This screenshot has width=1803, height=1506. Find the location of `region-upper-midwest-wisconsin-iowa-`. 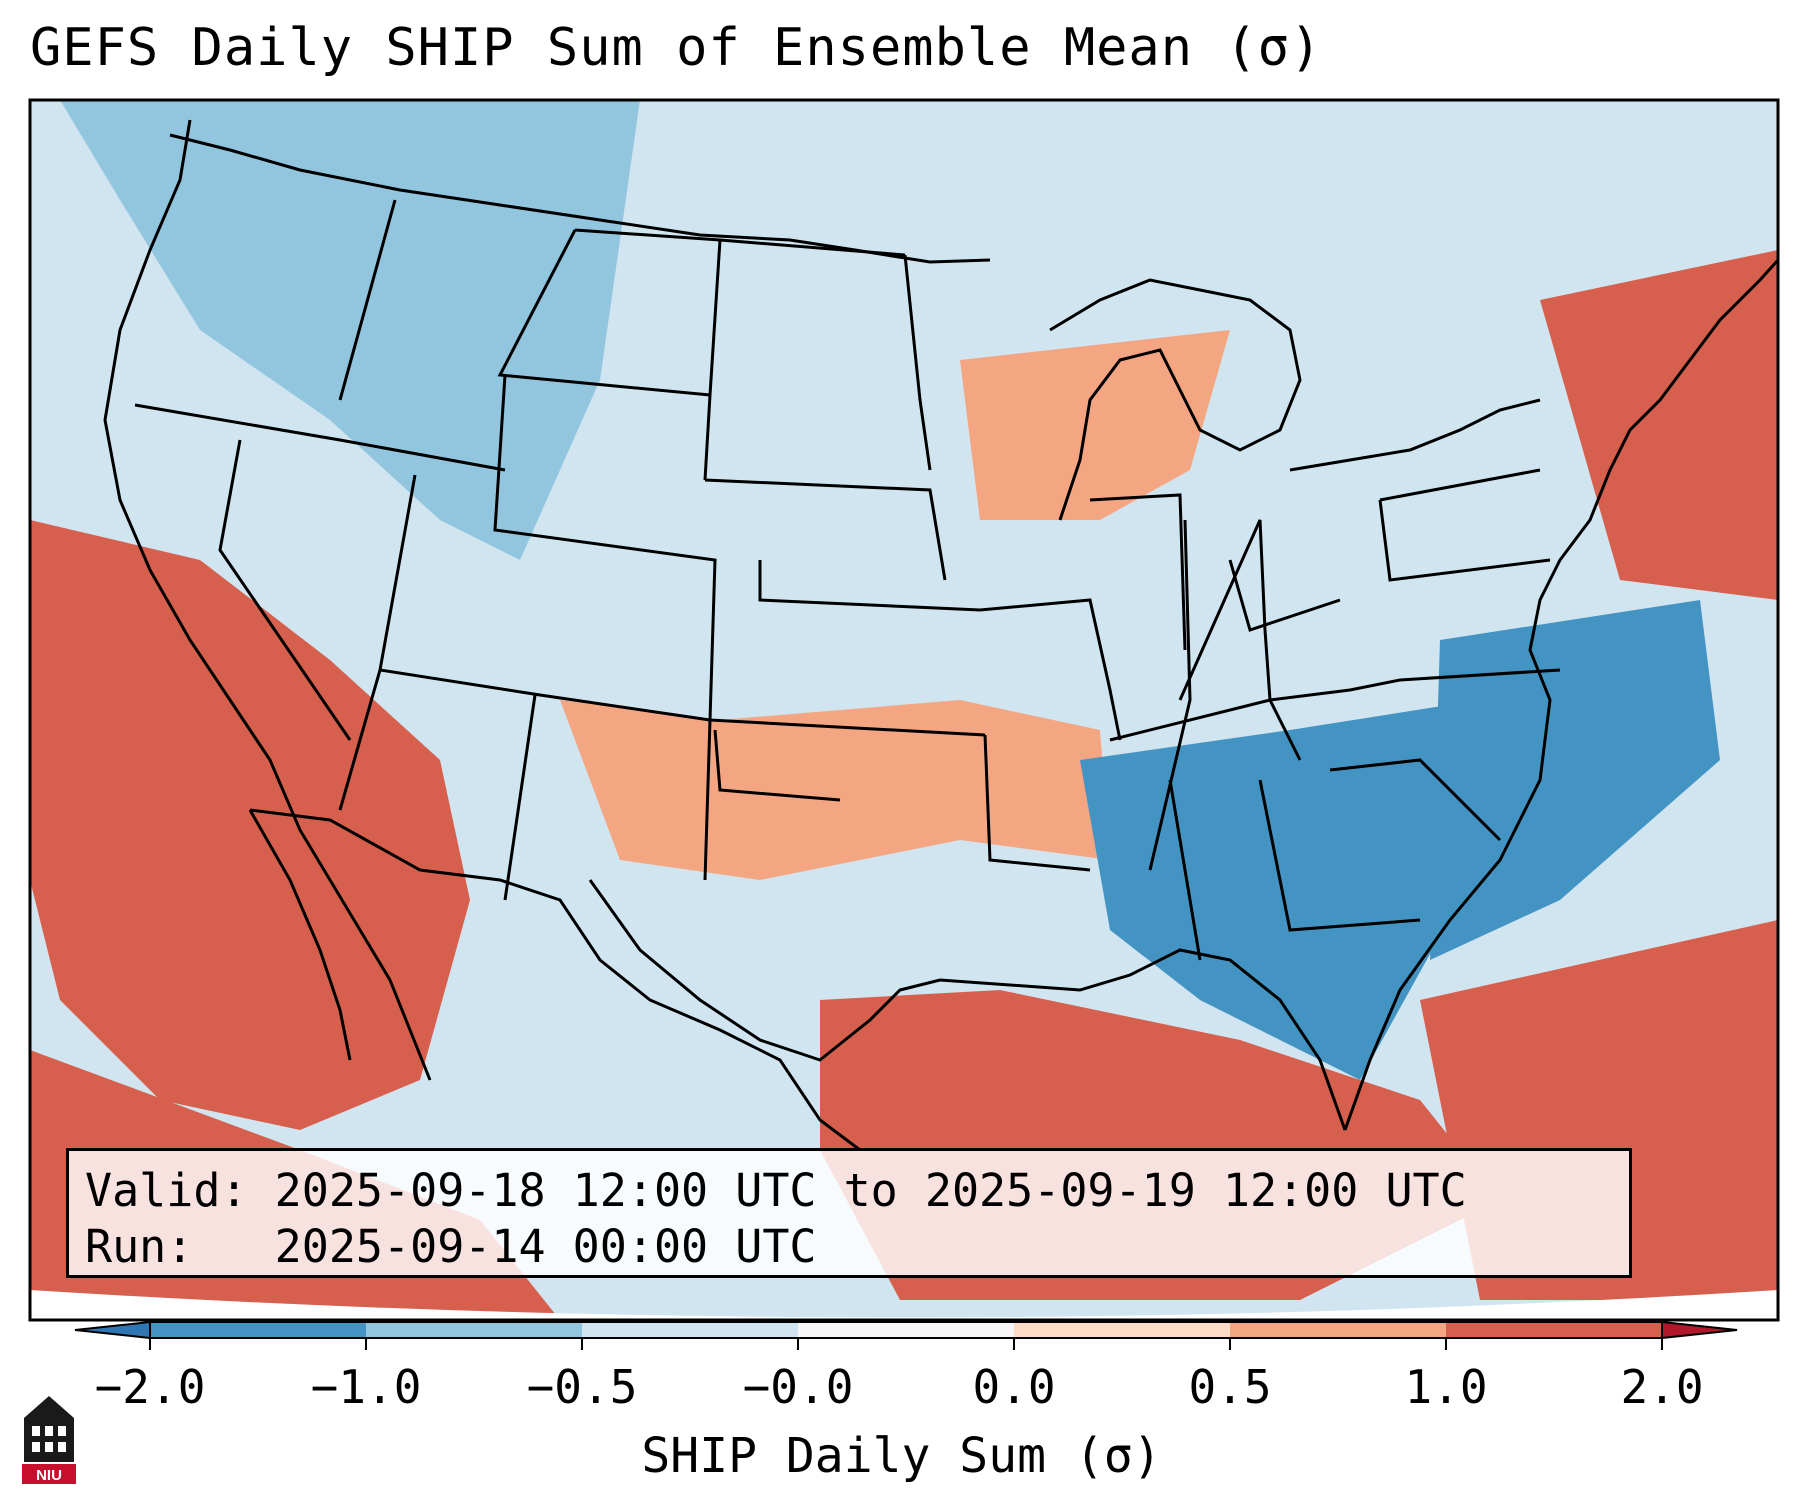

region-upper-midwest-wisconsin-iowa- is located at coordinates (1095, 425).